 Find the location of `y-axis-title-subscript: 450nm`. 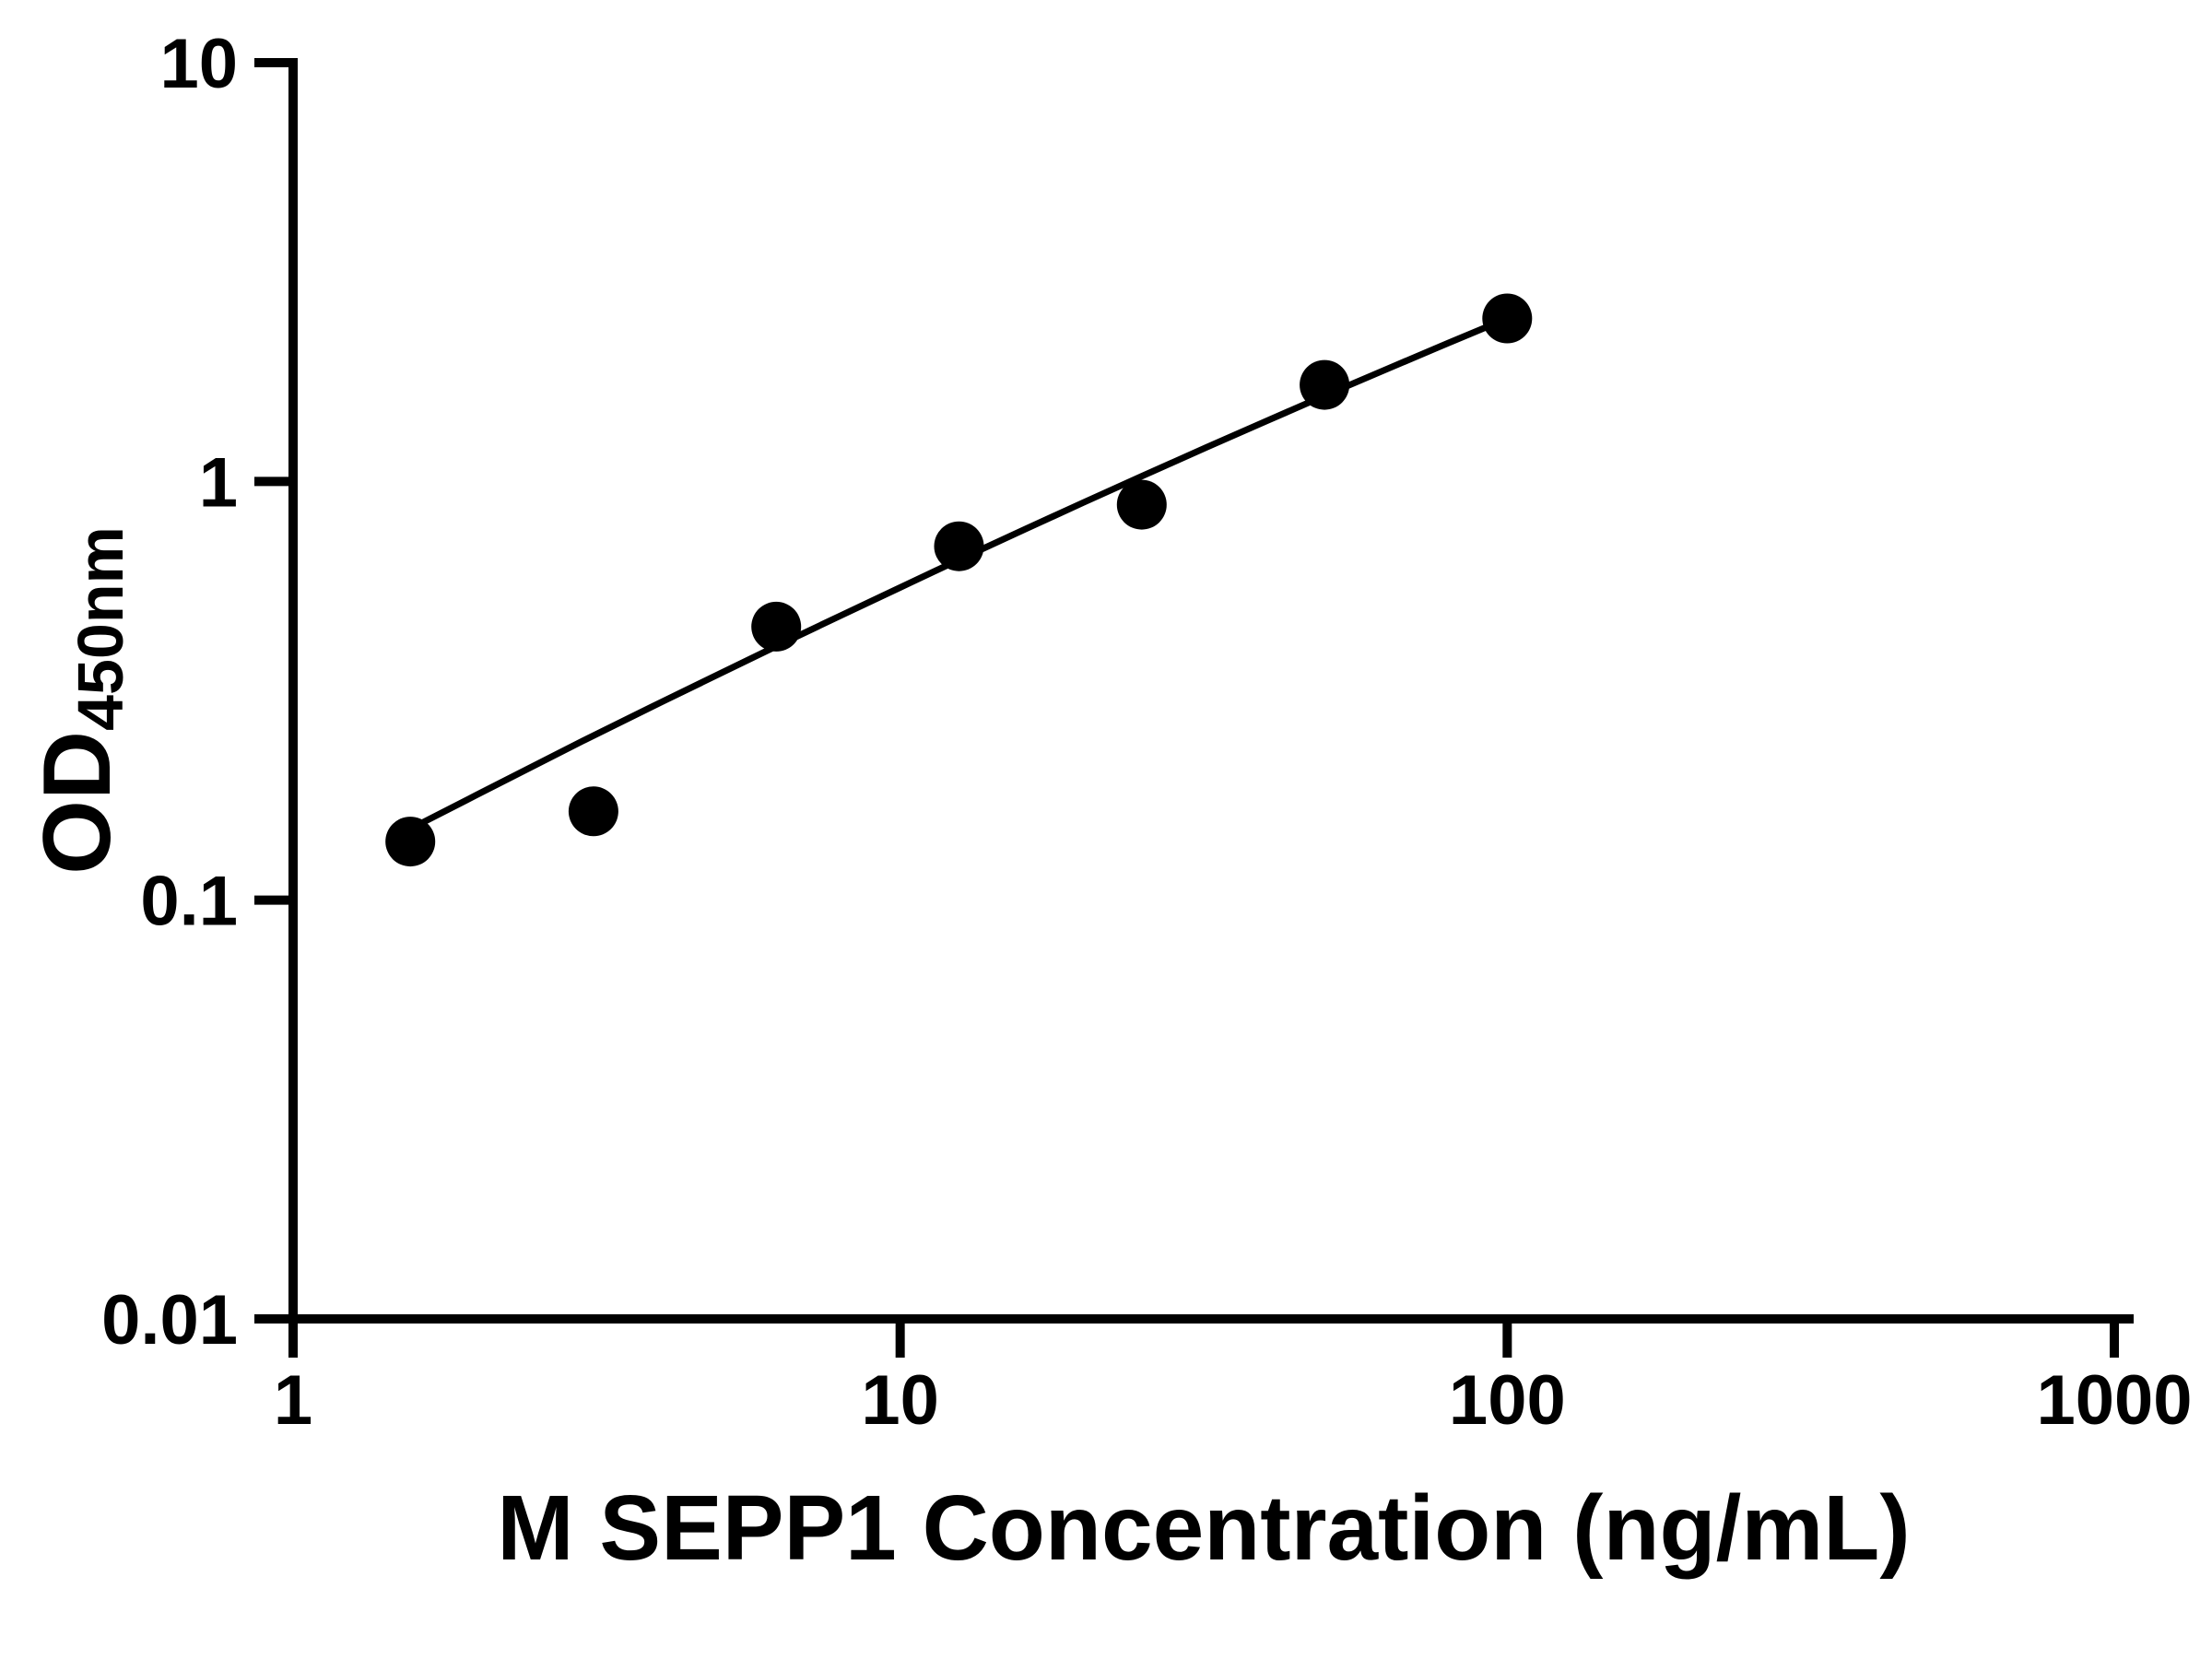

y-axis-title-subscript: 450nm is located at coordinates (100, 628).